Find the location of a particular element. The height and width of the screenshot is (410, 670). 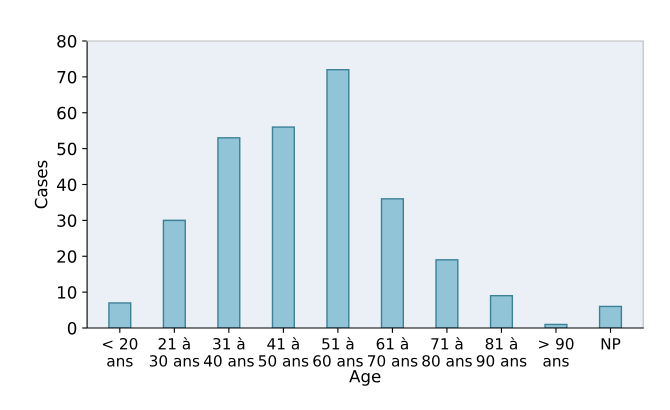

x-tick-label: 81 à 90 ans is located at coordinates (501, 352).